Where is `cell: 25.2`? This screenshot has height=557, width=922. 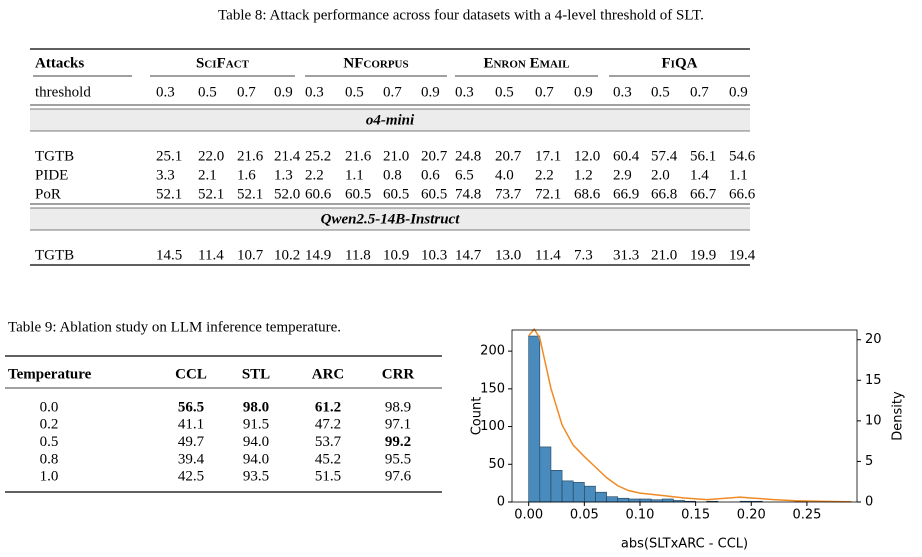
cell: 25.2 is located at coordinates (318, 156).